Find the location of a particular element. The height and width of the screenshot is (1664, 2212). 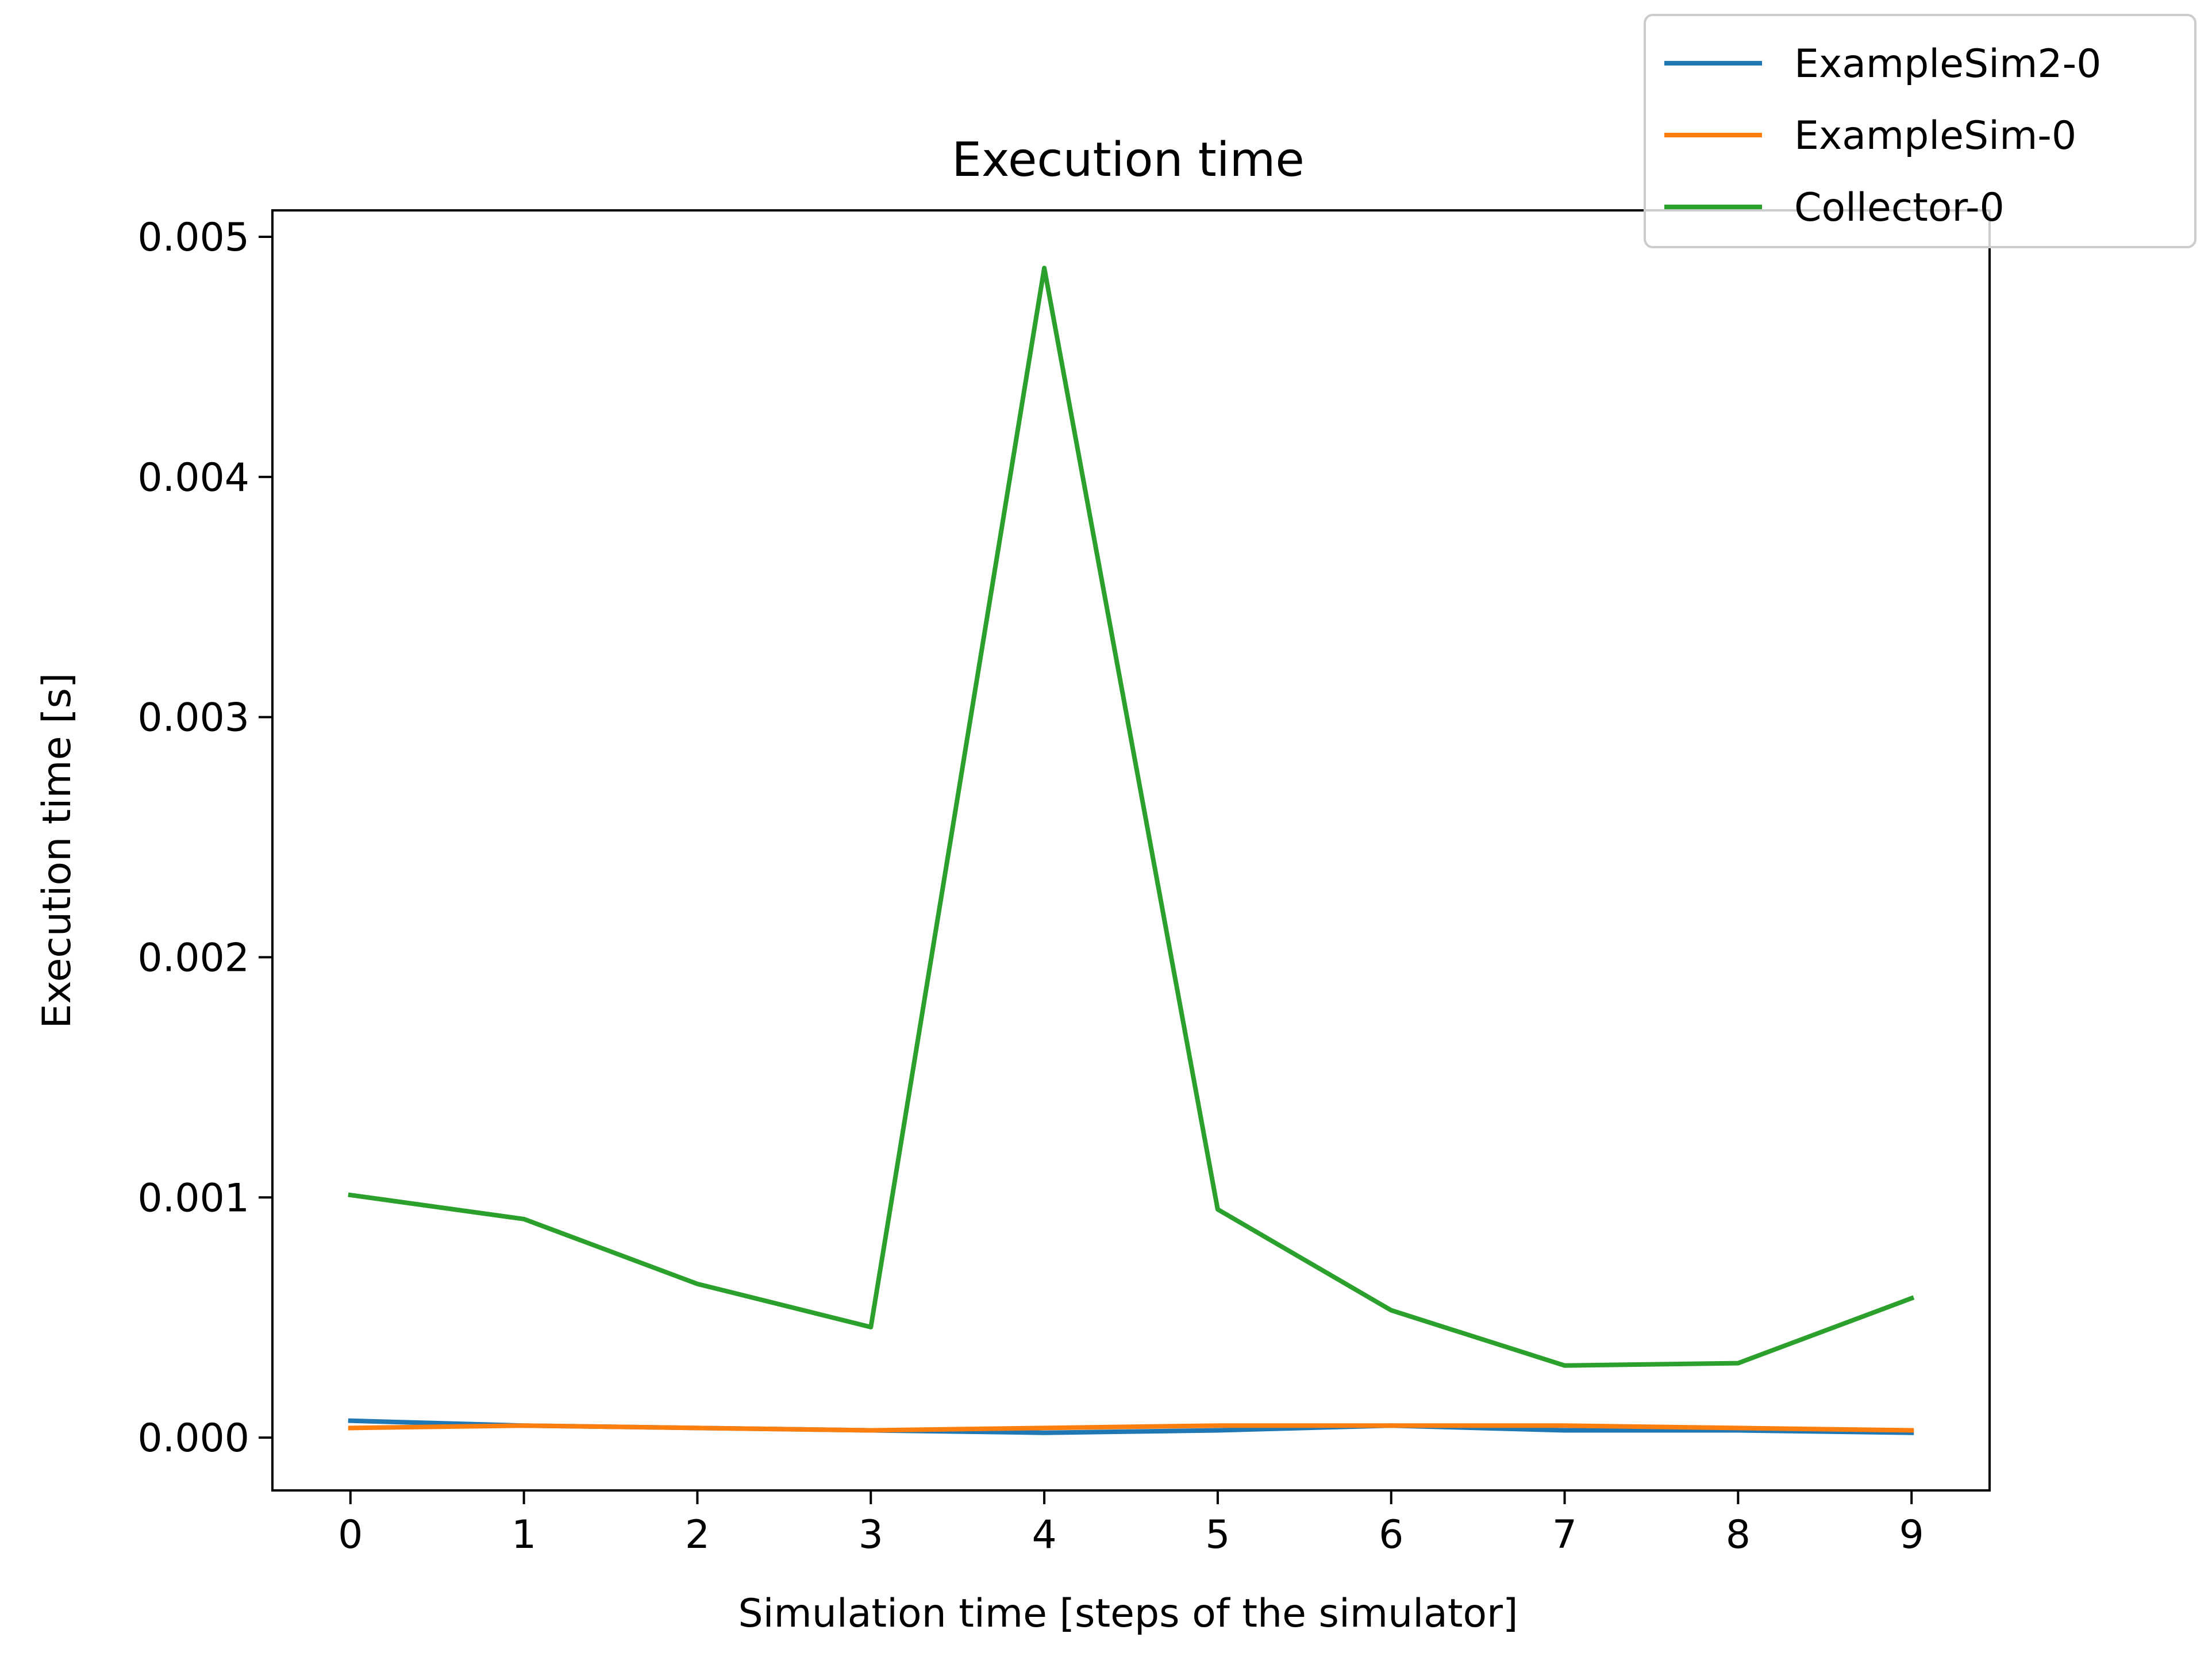

x-tick-label: 7 is located at coordinates (1564, 1535).